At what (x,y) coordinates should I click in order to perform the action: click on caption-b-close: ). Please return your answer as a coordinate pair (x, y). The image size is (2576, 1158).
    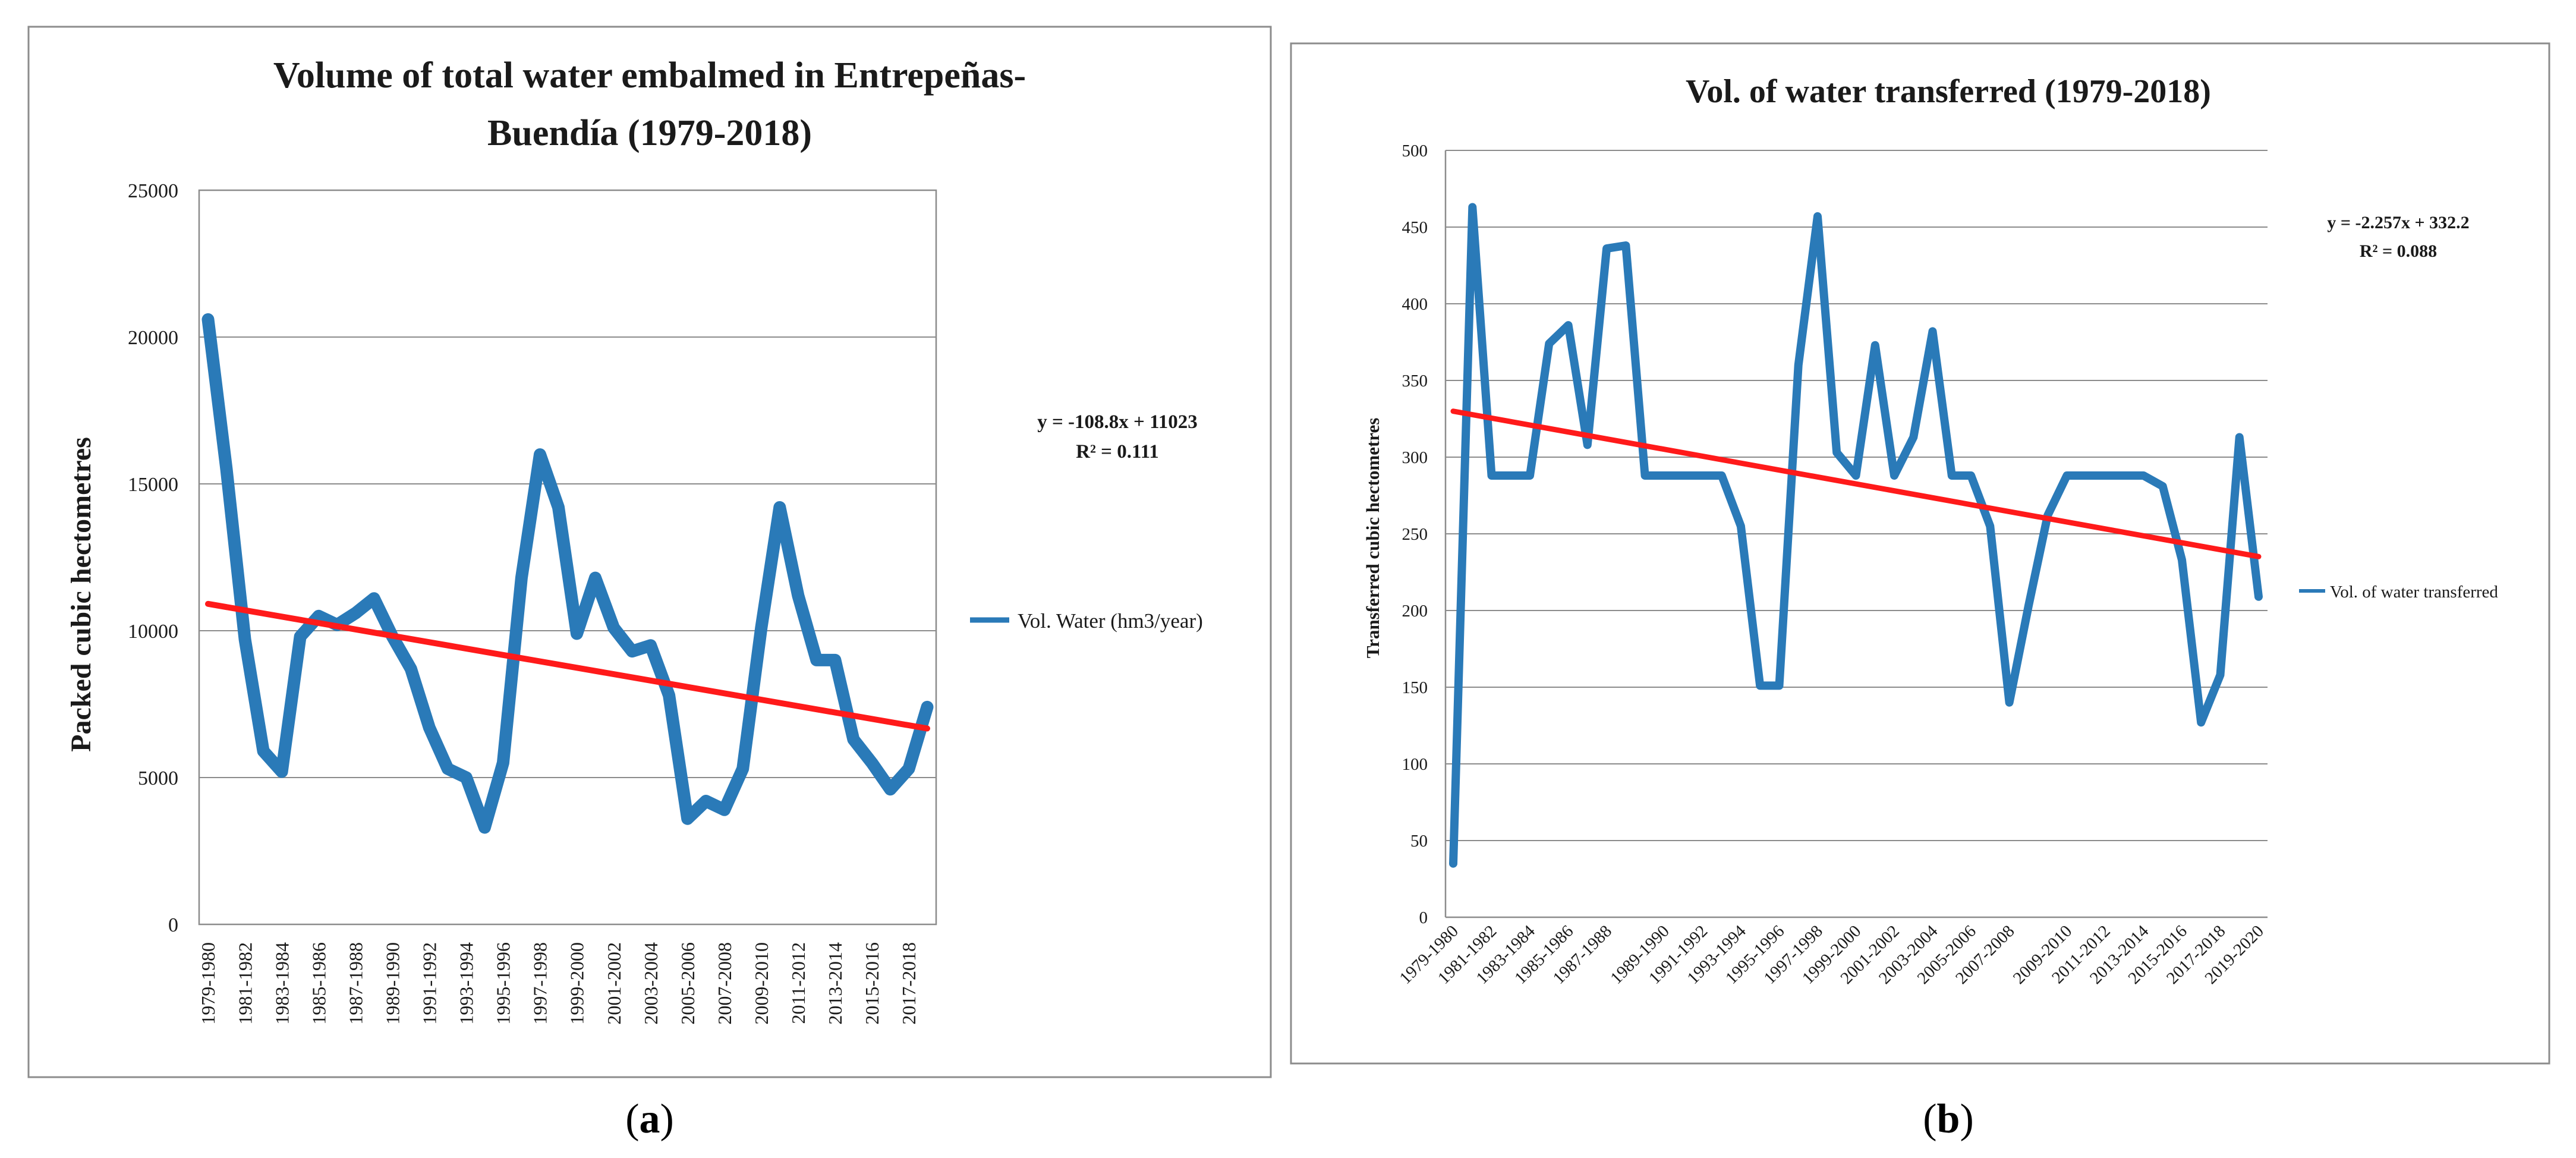
    Looking at the image, I should click on (1966, 1119).